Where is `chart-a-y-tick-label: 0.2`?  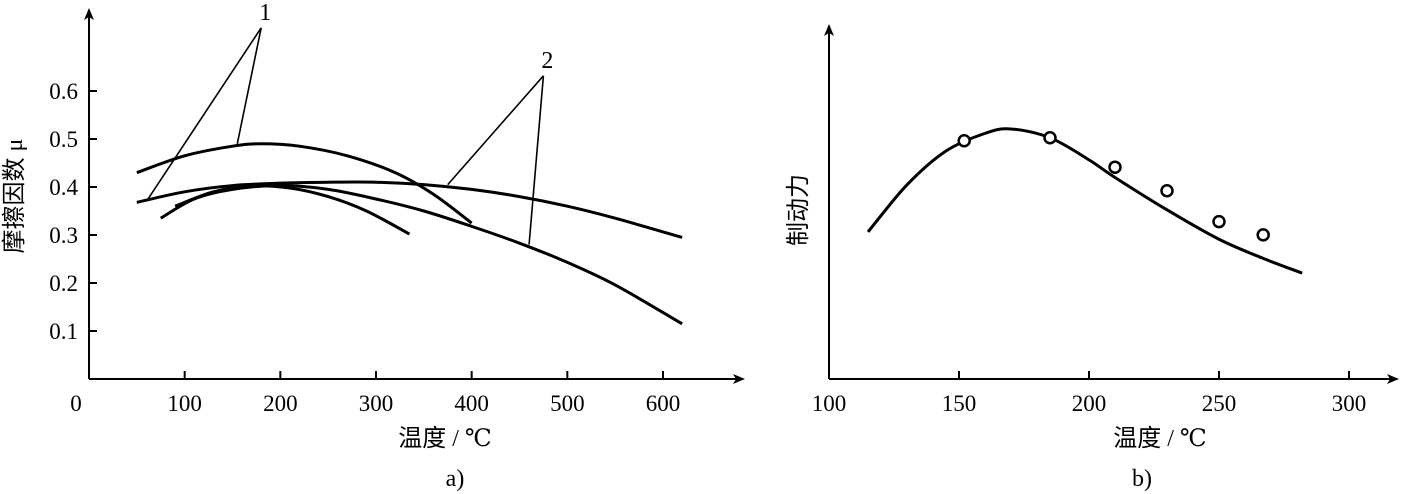
chart-a-y-tick-label: 0.2 is located at coordinates (63, 283).